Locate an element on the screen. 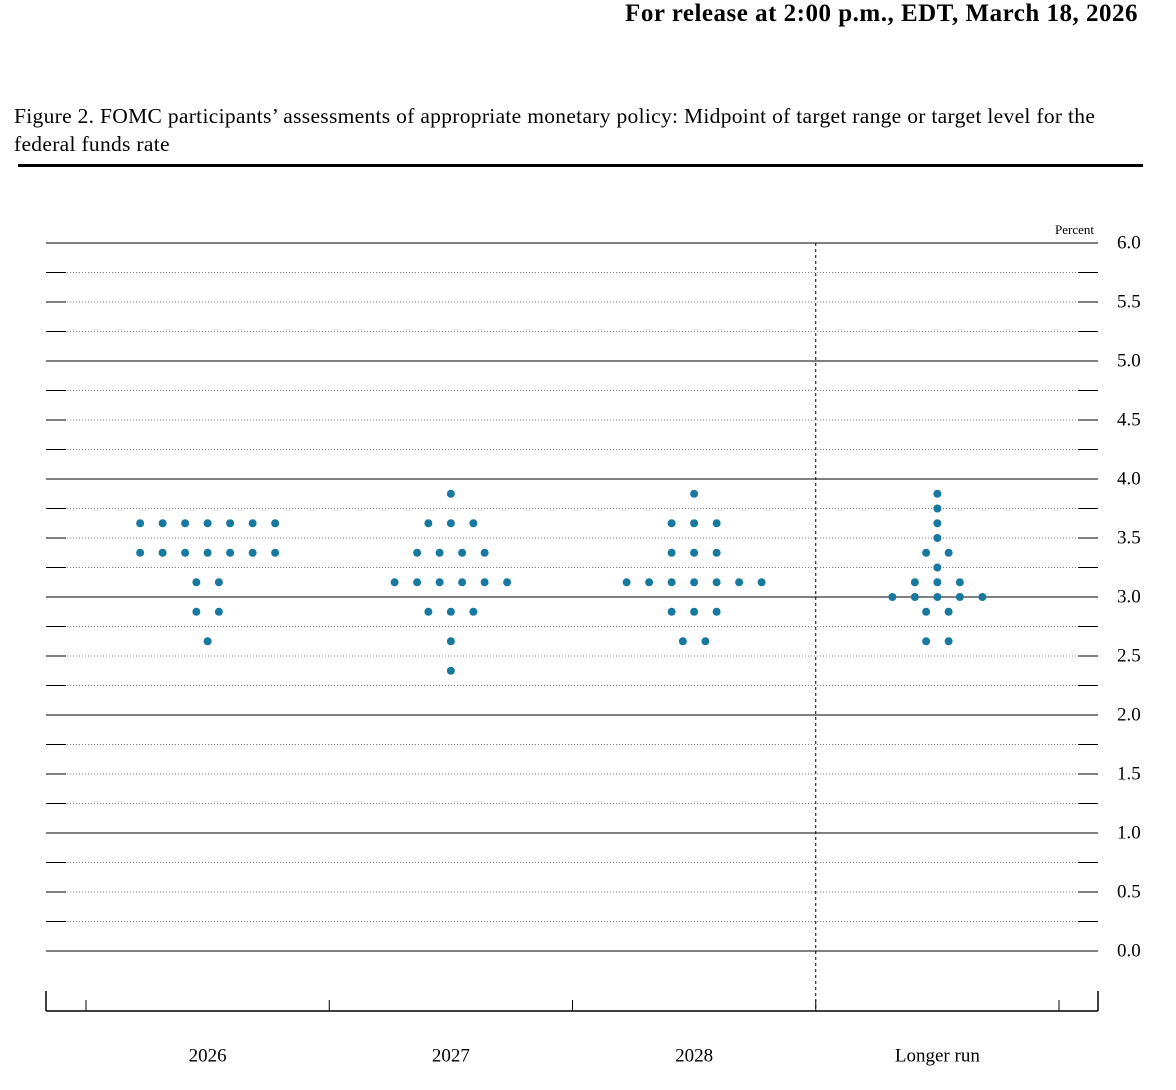 The height and width of the screenshot is (1090, 1176). y-tick-label: 4.0 is located at coordinates (1129, 478).